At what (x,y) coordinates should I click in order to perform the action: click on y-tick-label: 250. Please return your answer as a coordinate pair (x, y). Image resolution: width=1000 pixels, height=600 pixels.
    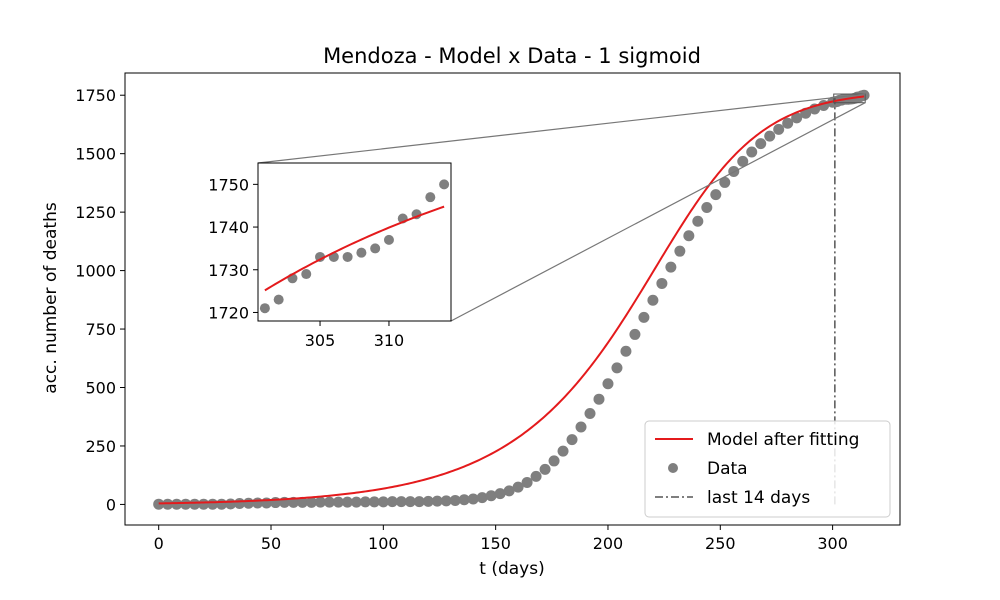
    Looking at the image, I should click on (100, 446).